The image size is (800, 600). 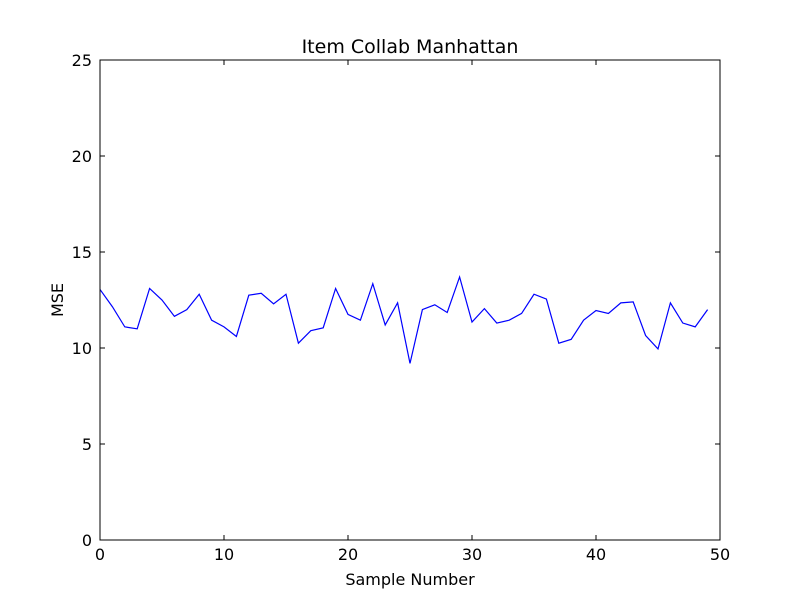 I want to click on y-tick-label: 5, so click(x=87, y=444).